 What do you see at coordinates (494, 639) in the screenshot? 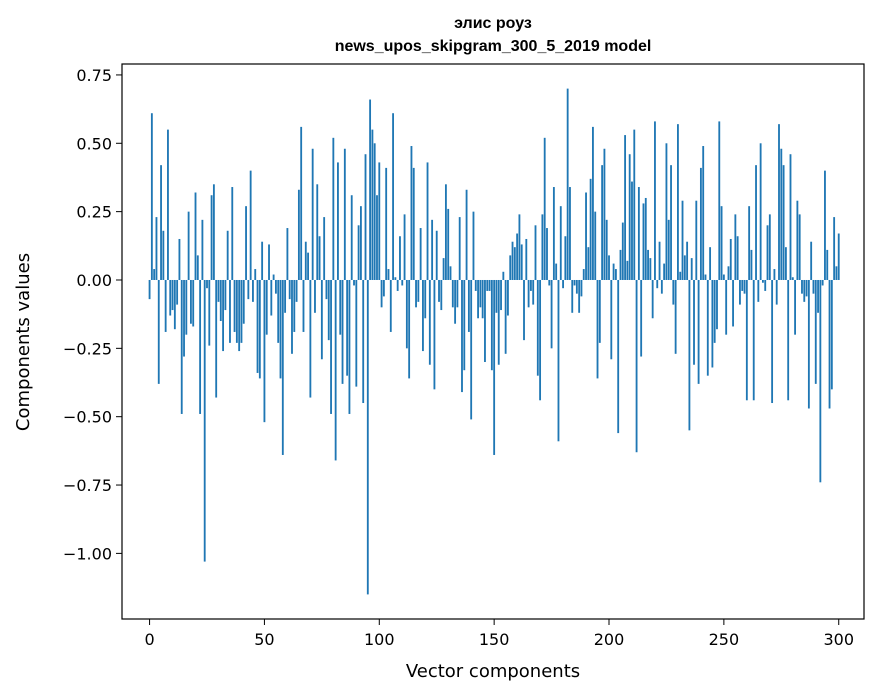
I see `x-tick-label: 150` at bounding box center [494, 639].